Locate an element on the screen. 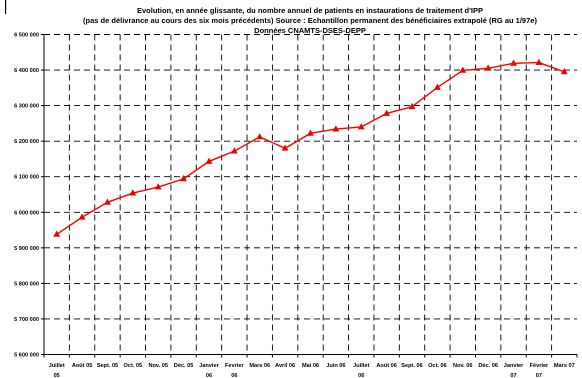 The width and height of the screenshot is (582, 378). x-tick-label: Août 06 is located at coordinates (386, 366).